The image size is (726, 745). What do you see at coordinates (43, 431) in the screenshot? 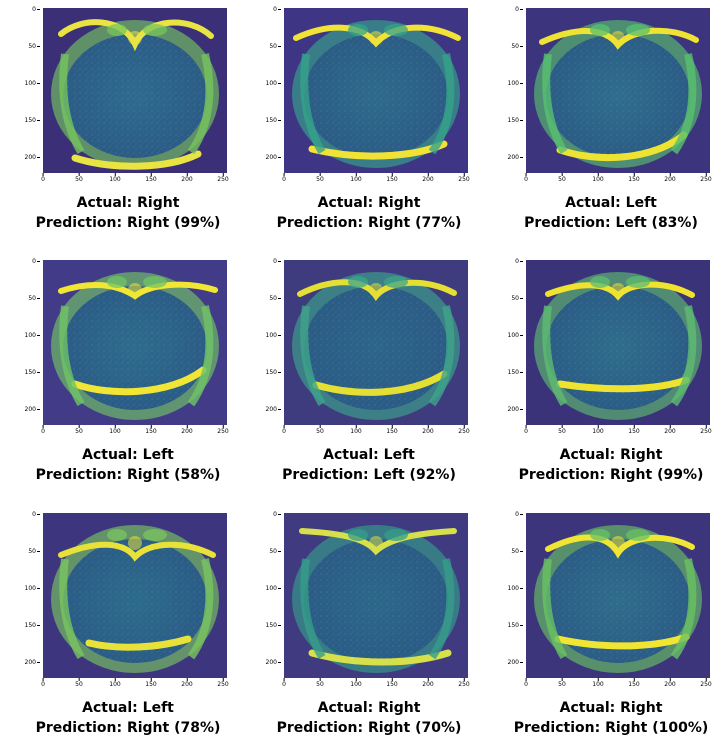
I see `x-tick-label: 0` at bounding box center [43, 431].